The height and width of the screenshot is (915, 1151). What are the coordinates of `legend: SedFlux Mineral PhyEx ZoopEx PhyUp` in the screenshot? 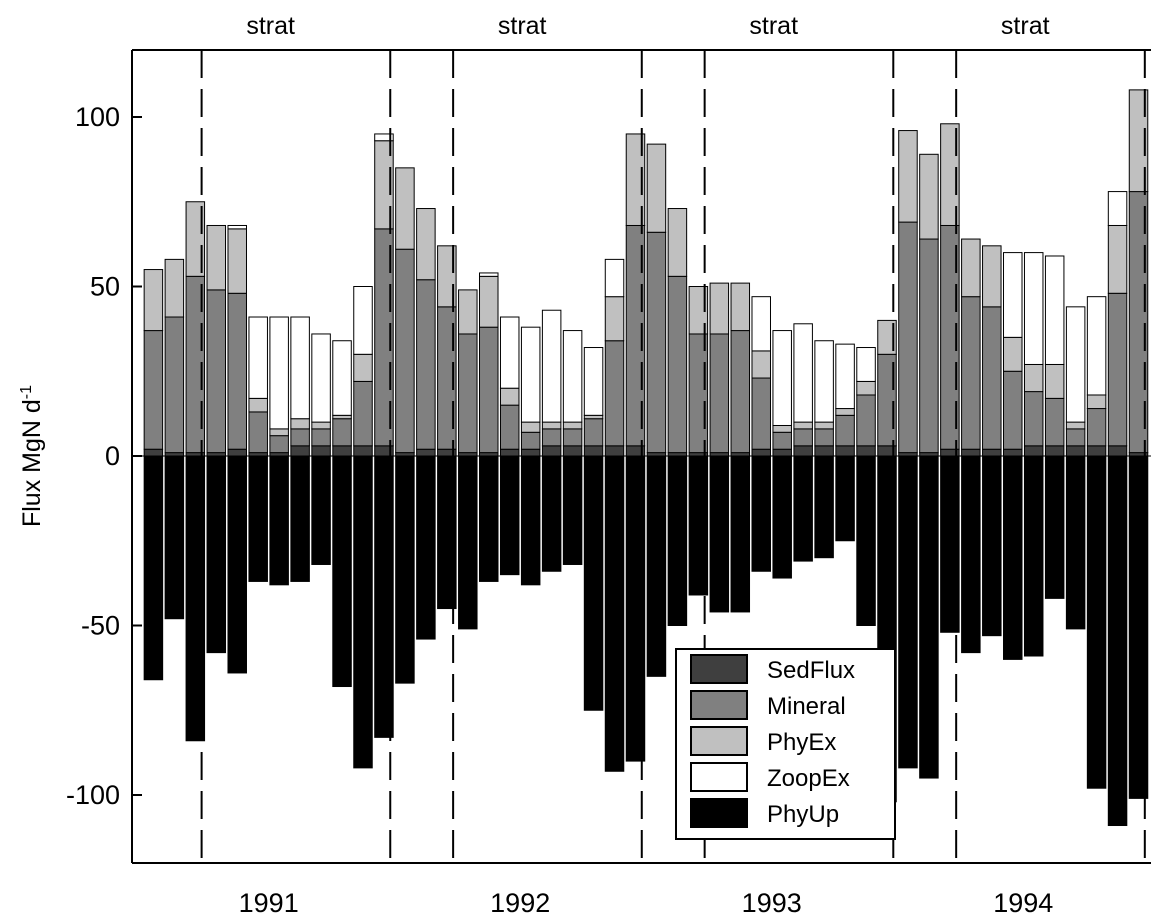 It's located at (785, 744).